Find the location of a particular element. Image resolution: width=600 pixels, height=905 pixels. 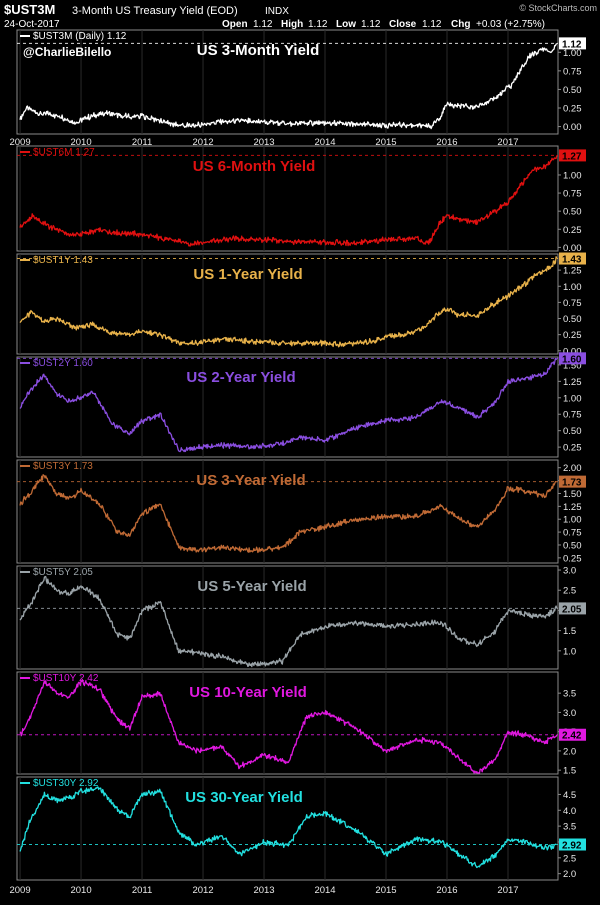

y-tick-label: 1.50 is located at coordinates (572, 365).